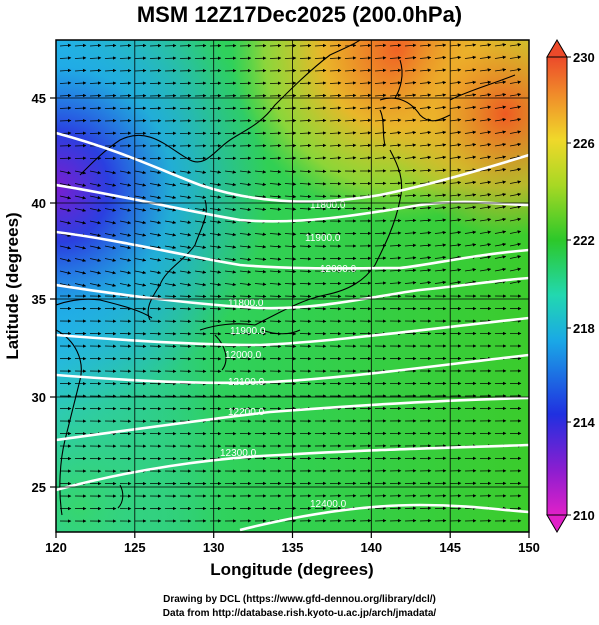  I want to click on y-tick-label: 45, so click(39, 98).